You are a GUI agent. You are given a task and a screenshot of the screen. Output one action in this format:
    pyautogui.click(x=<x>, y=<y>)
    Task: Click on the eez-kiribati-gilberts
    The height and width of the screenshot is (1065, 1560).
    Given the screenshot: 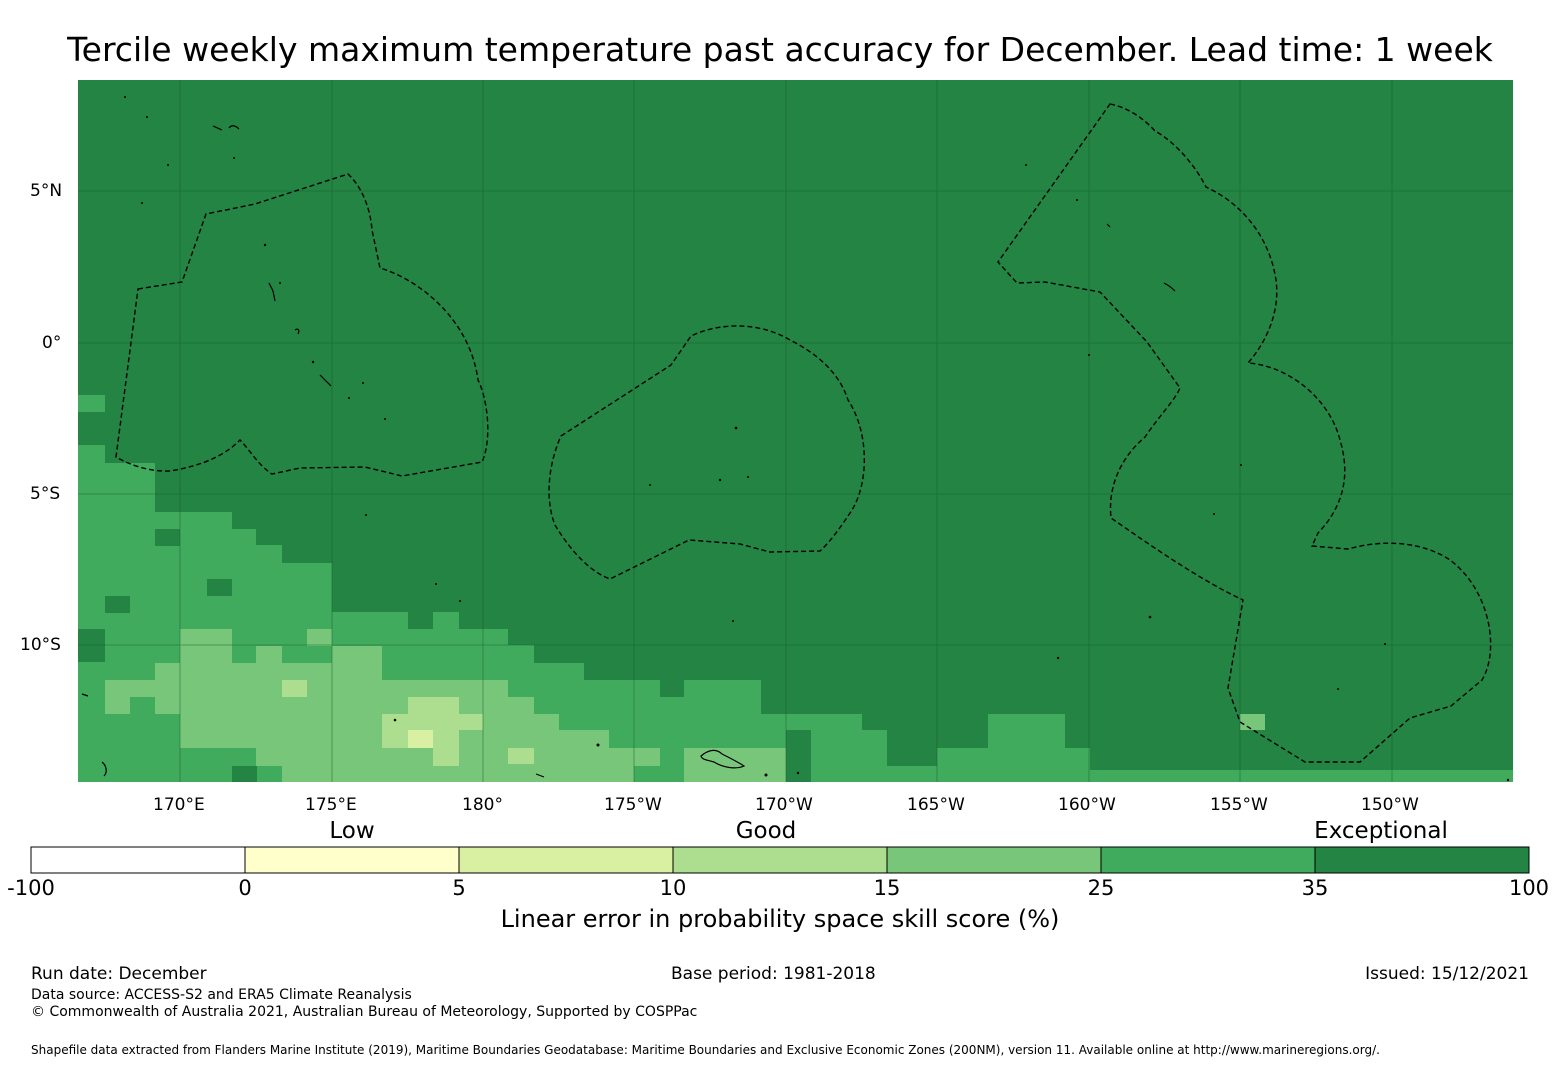 What is the action you would take?
    pyautogui.click(x=302, y=325)
    